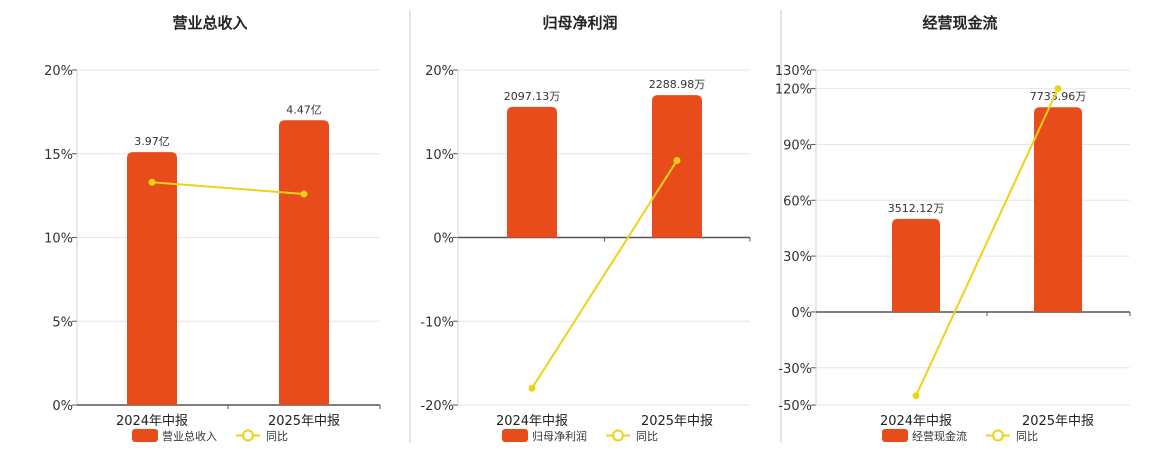 The image size is (1160, 450). What do you see at coordinates (304, 109) in the screenshot?
I see `bar-data-label: 4.47亿` at bounding box center [304, 109].